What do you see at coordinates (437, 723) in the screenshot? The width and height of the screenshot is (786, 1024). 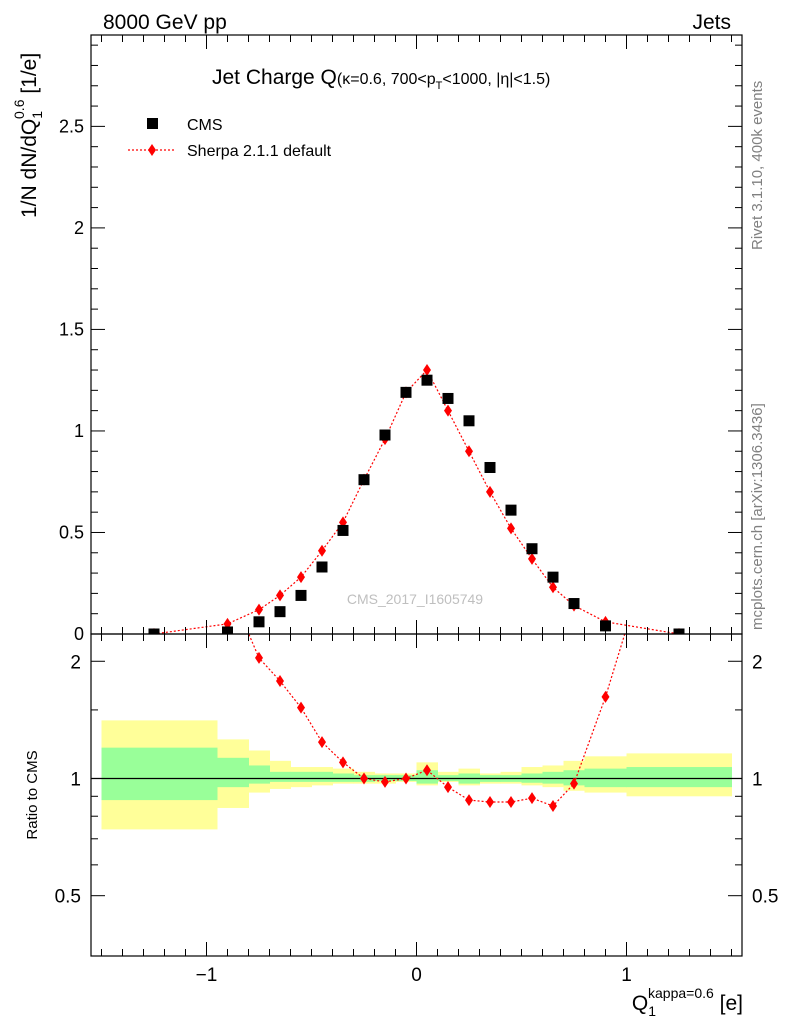 I see `mc-series-ratio` at bounding box center [437, 723].